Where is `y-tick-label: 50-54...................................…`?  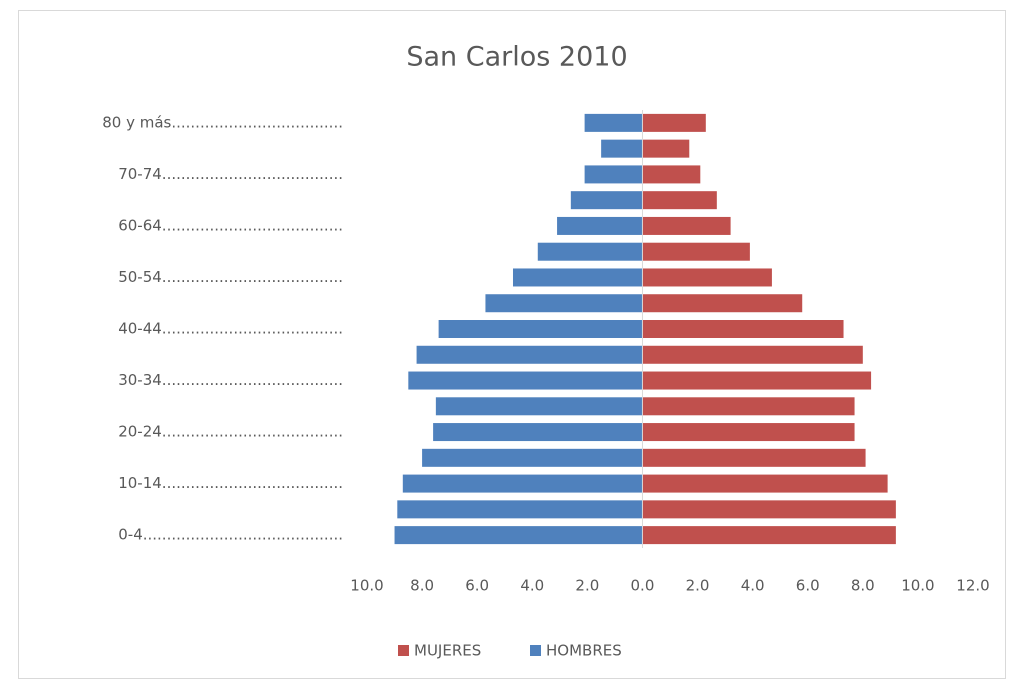
y-tick-label: 50-54...................................… is located at coordinates (230, 277).